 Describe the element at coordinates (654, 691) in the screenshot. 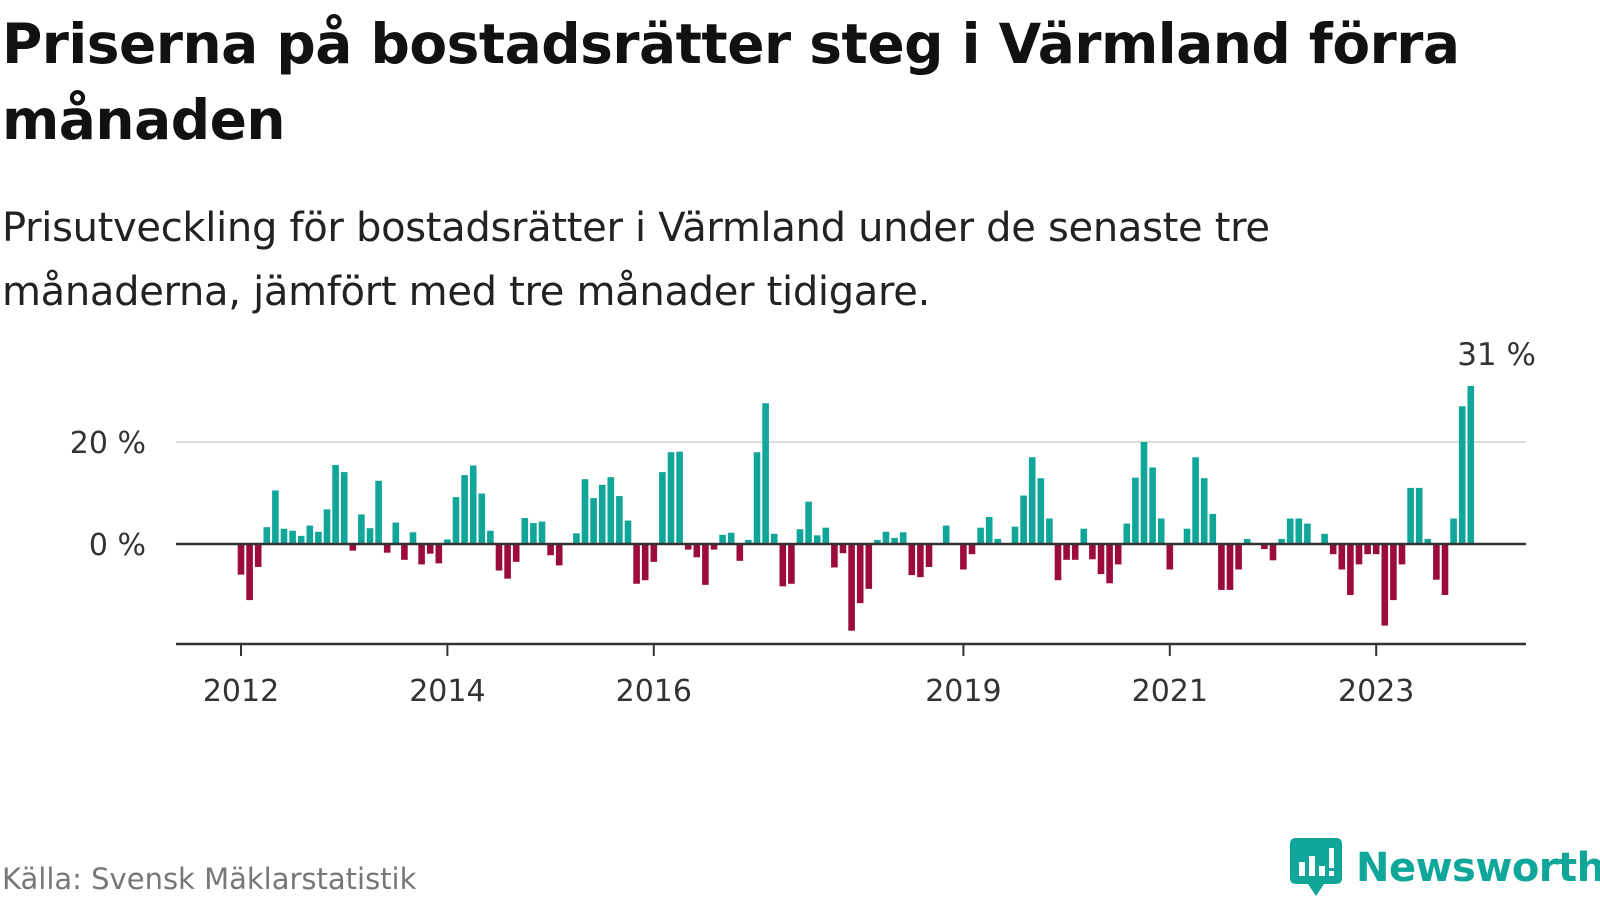

I see `x-tick-label: 2016` at that location.